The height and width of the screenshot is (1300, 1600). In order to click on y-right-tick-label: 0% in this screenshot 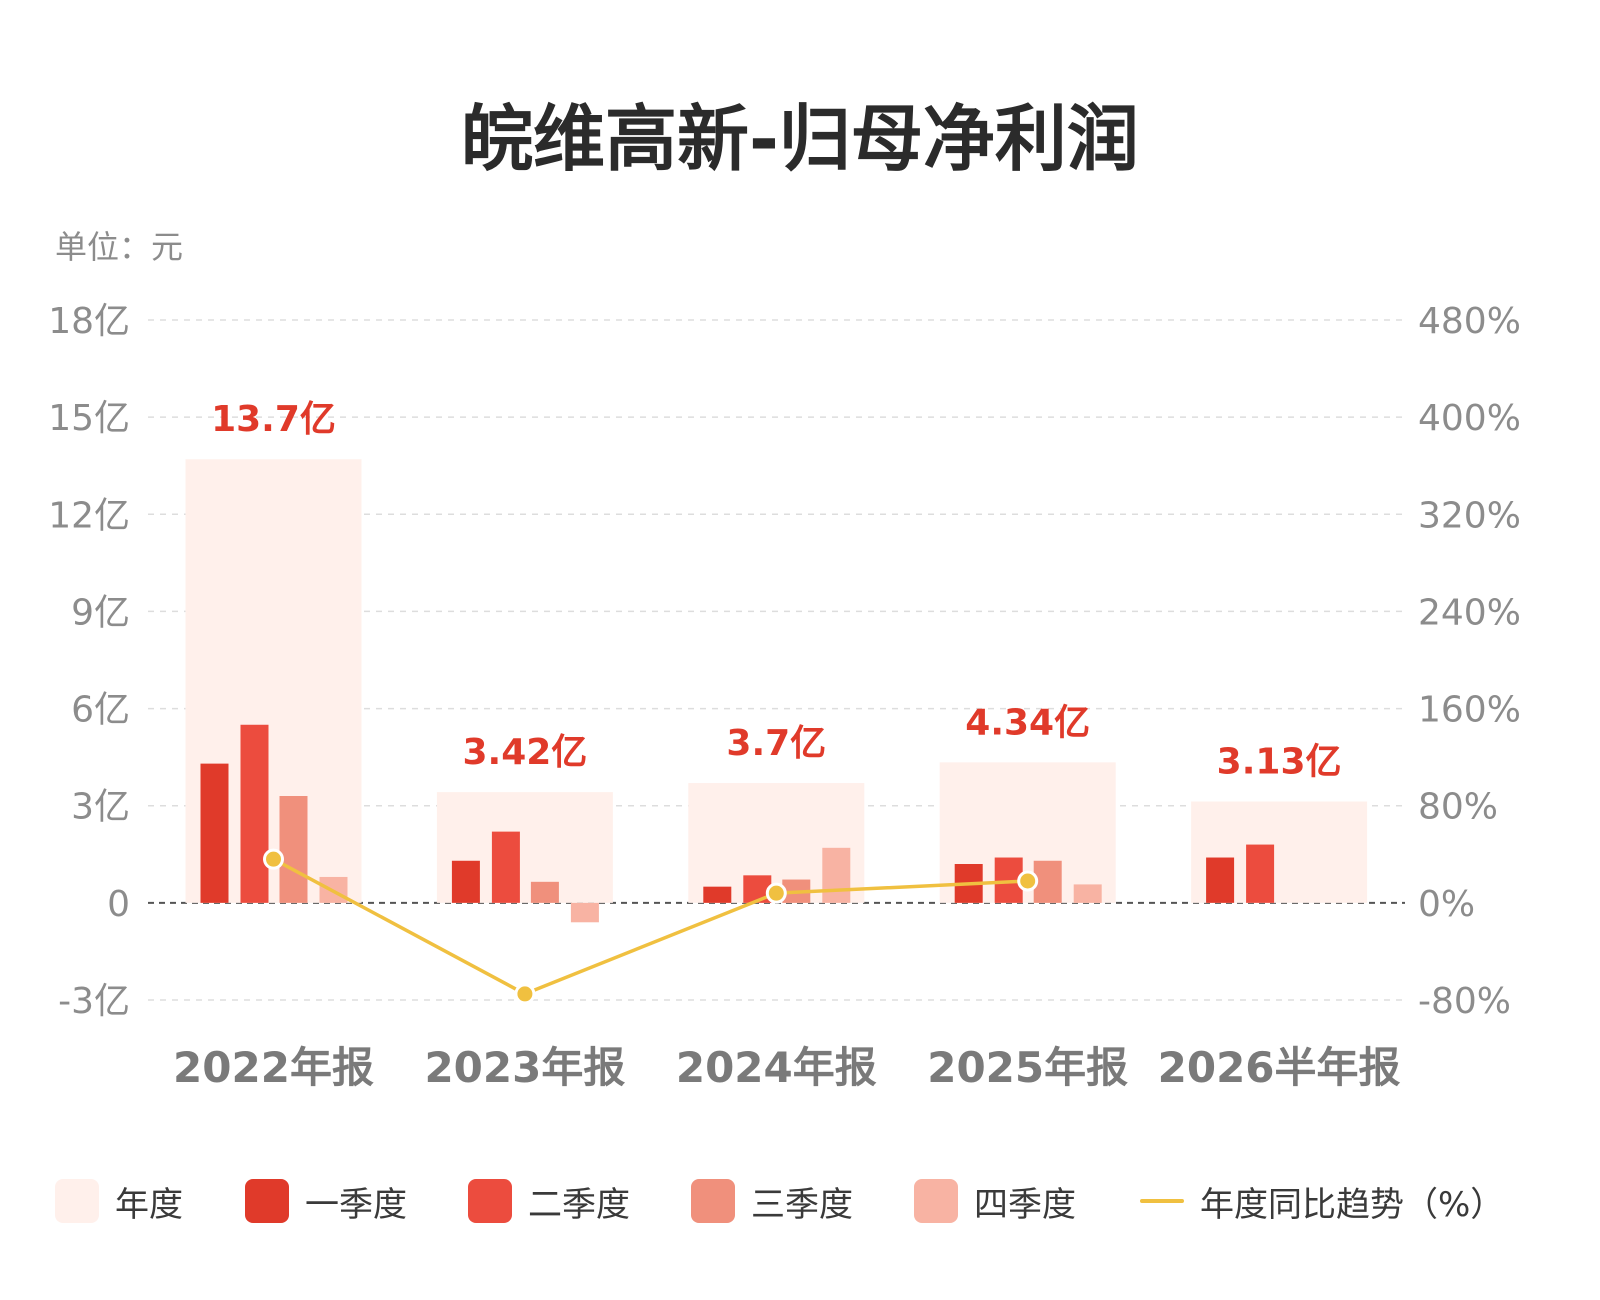, I will do `click(1446, 904)`.